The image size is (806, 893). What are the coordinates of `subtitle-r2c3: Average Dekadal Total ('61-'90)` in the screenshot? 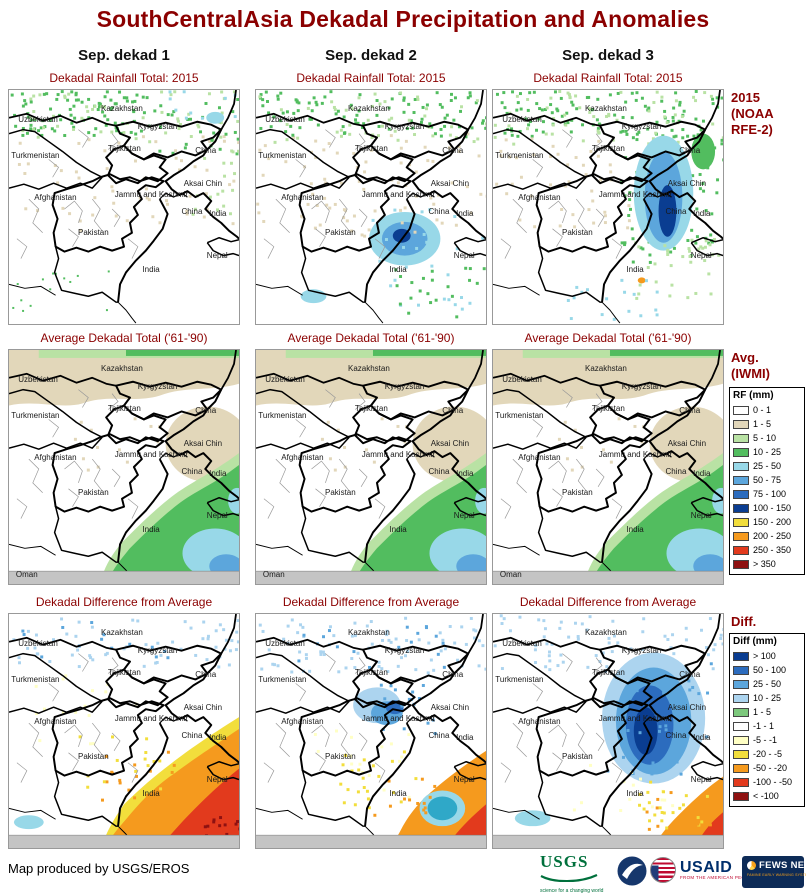 It's located at (608, 338).